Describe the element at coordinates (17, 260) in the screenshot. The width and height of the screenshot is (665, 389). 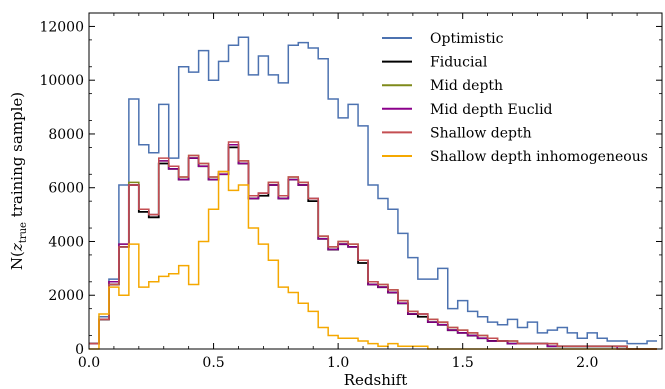
I see `y-label-prefix: N(` at that location.